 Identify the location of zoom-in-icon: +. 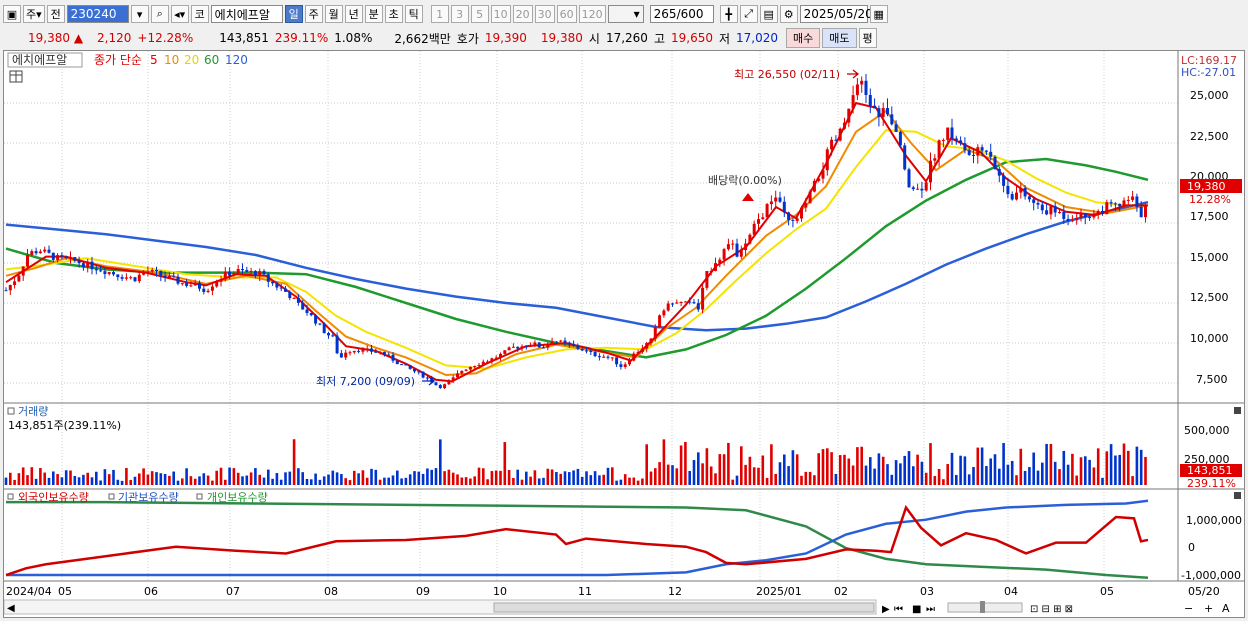
(1208, 608).